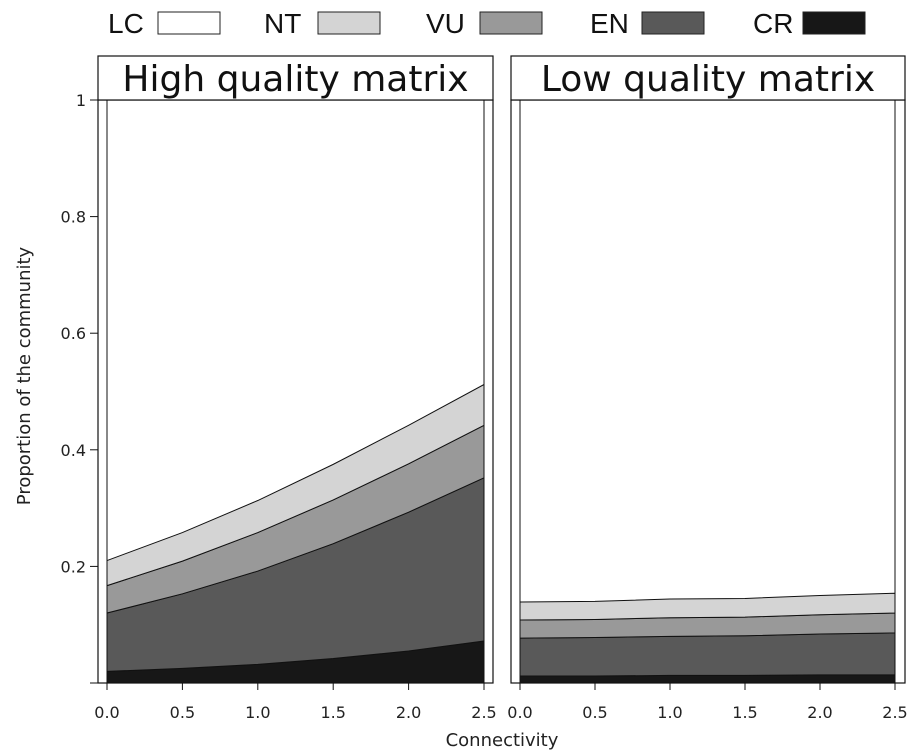 The image size is (907, 752). I want to click on y-tick-label: 0.6, so click(73, 333).